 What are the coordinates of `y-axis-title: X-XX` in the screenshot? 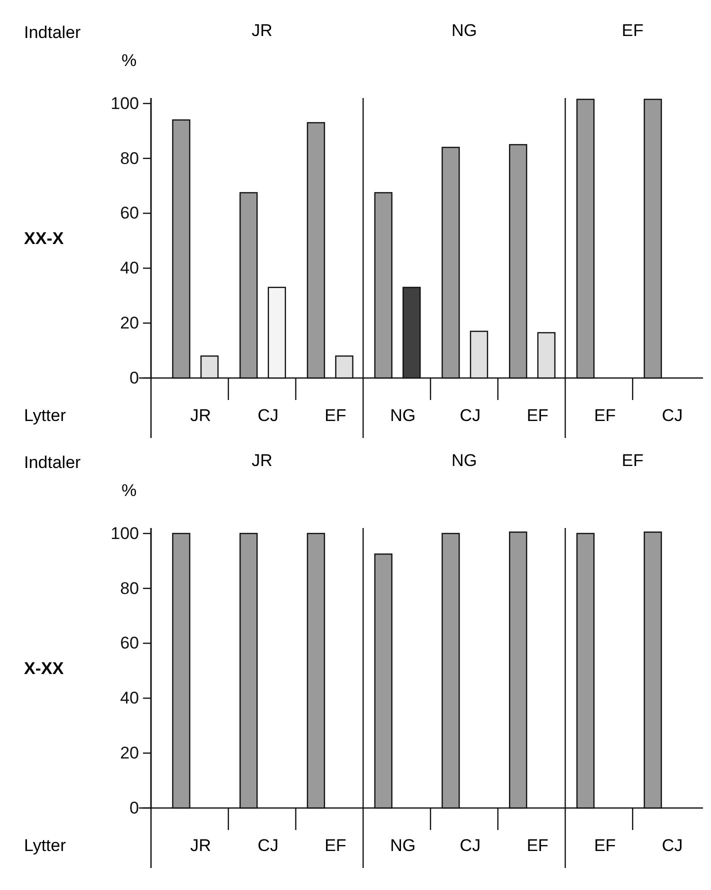 It's located at (44, 668).